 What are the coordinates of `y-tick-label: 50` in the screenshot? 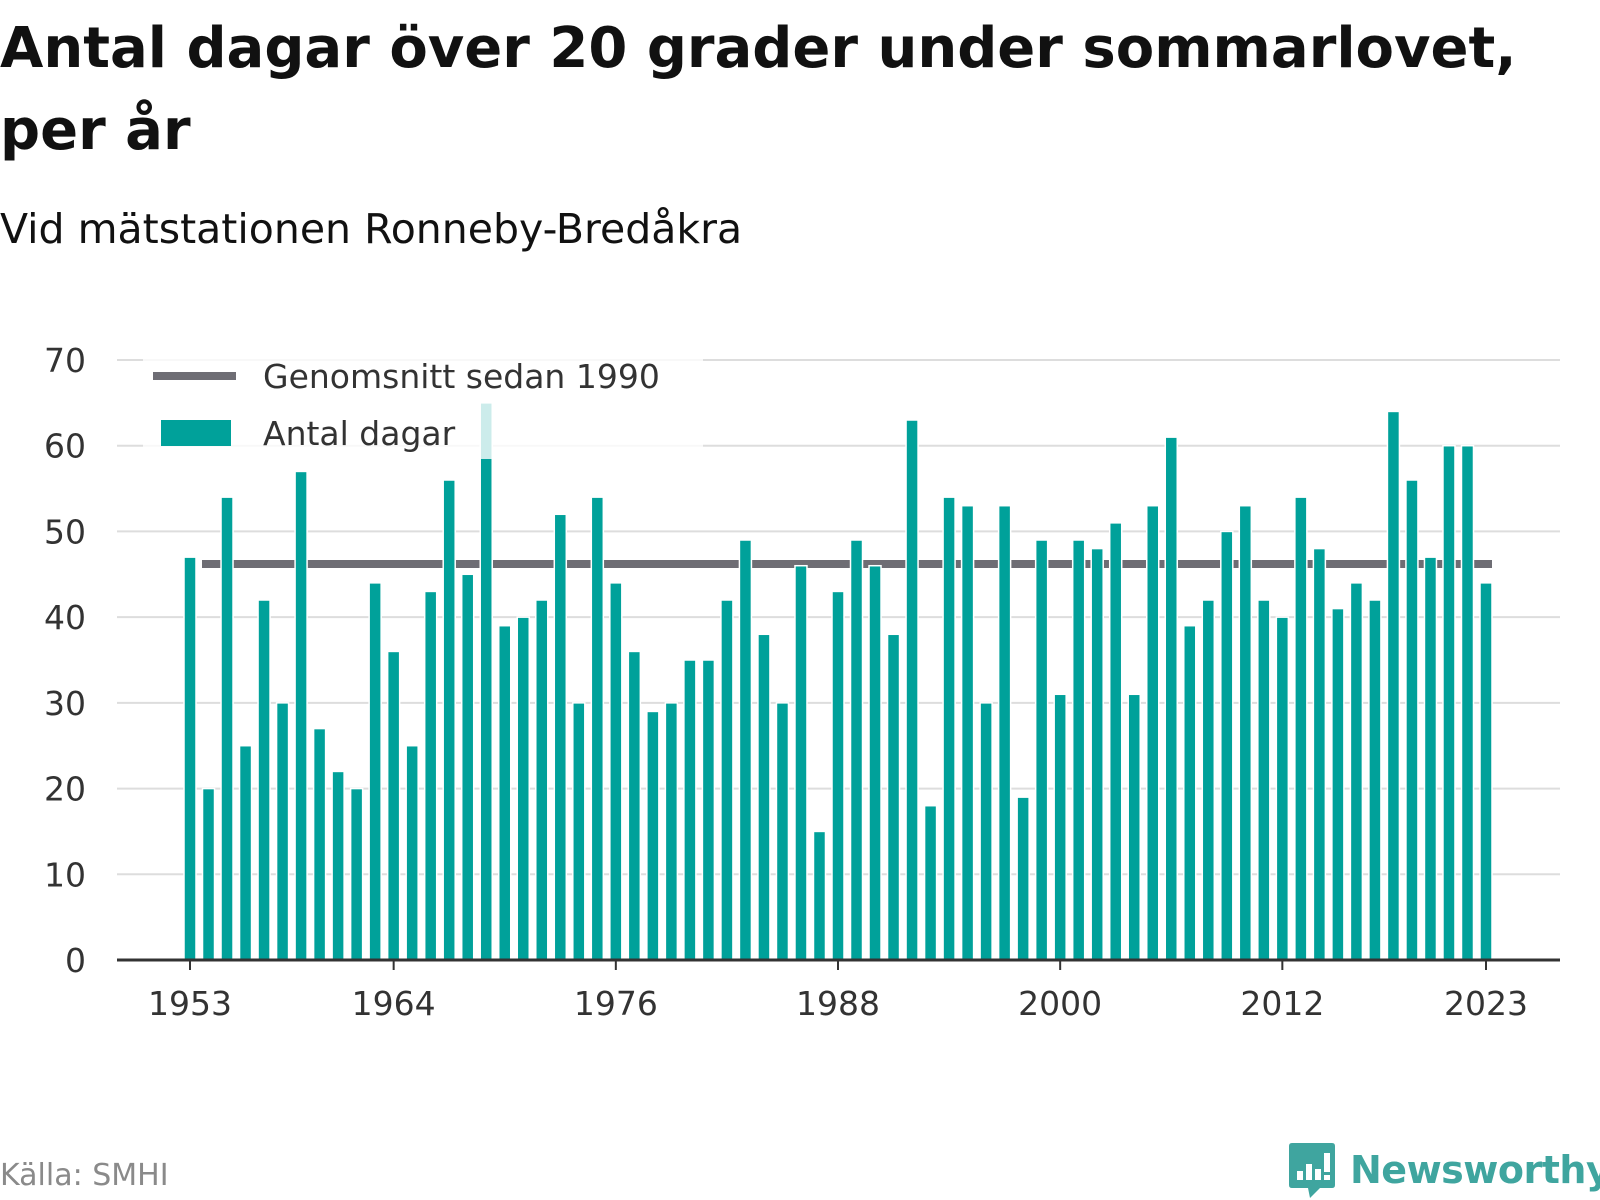 It's located at (65, 531).